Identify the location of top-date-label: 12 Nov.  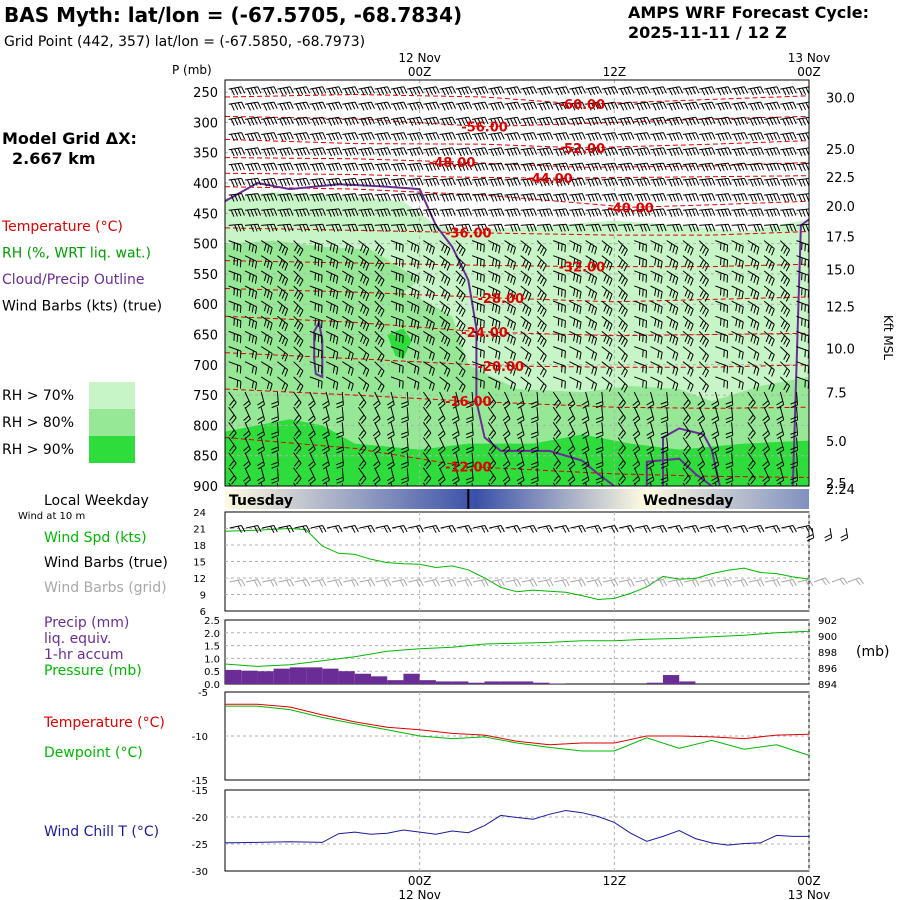
(419, 58).